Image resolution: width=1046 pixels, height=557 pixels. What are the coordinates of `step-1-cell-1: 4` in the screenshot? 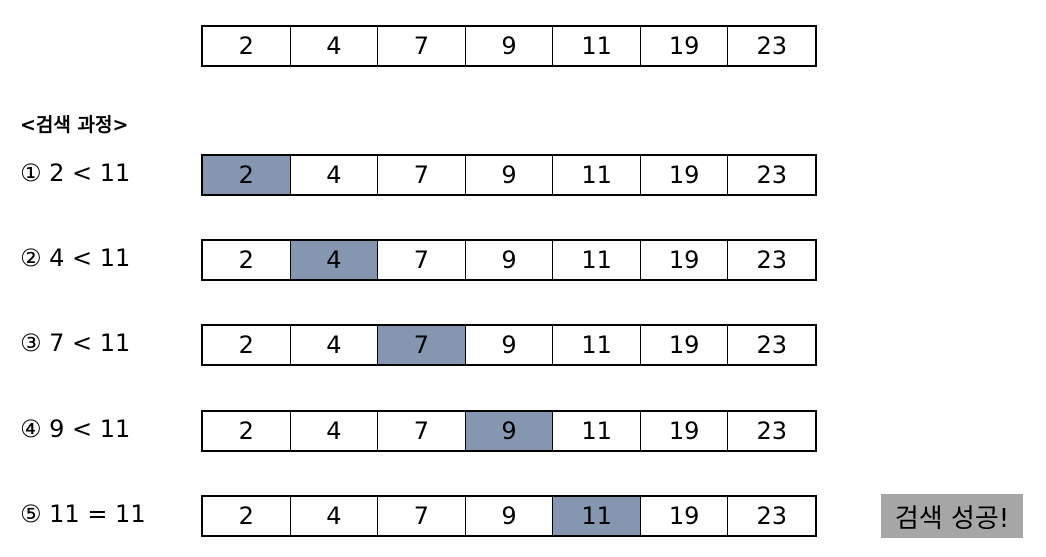 It's located at (335, 175).